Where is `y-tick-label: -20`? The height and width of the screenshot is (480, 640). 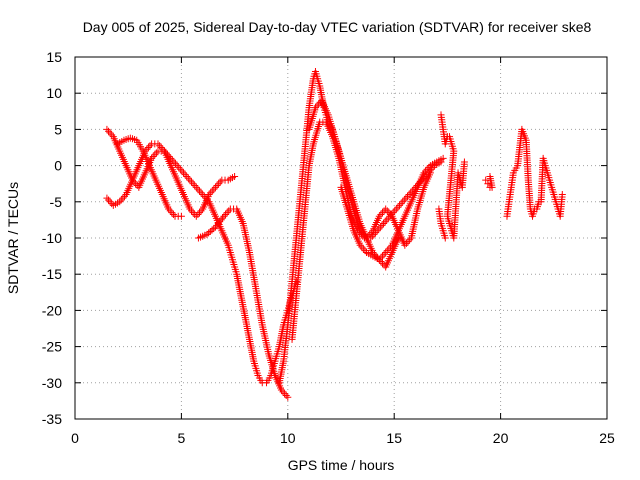 y-tick-label: -20 is located at coordinates (52, 310).